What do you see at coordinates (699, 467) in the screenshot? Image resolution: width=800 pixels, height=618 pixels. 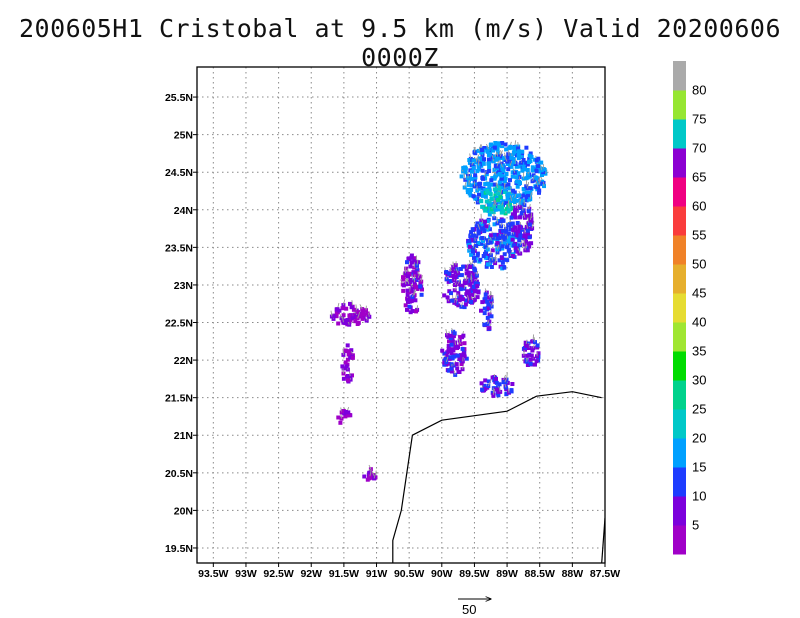 I see `colorbar-label: 15` at bounding box center [699, 467].